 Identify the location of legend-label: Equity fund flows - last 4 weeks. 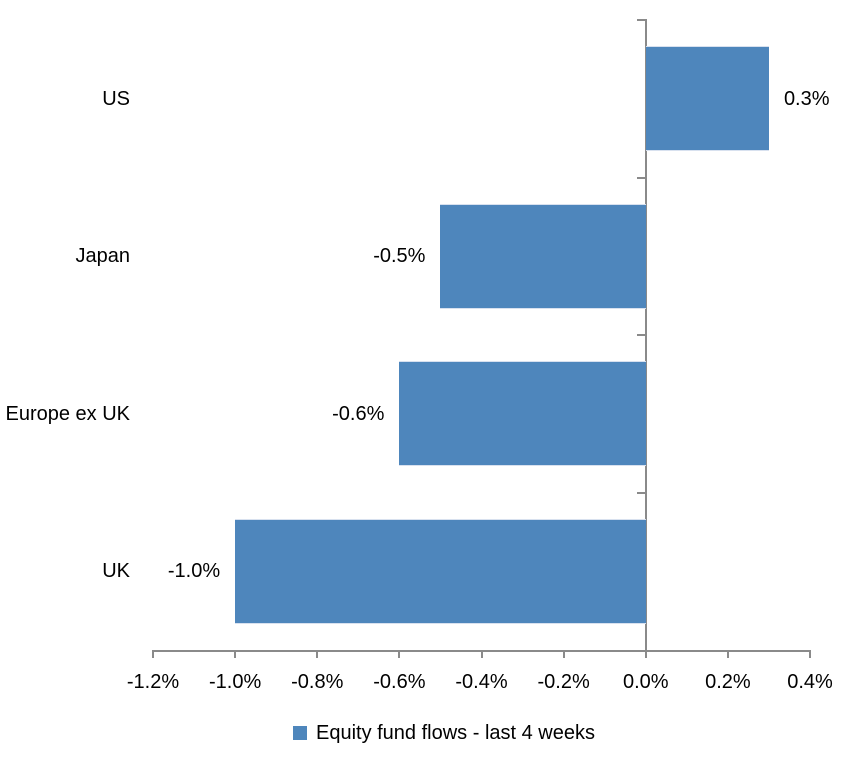
(455, 733).